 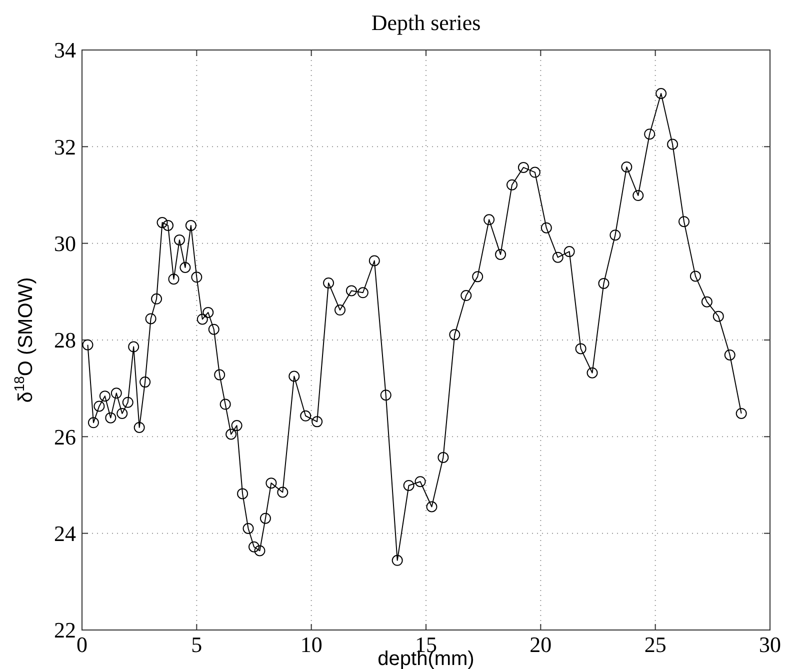 What do you see at coordinates (770, 644) in the screenshot?
I see `x-tick-label: 30` at bounding box center [770, 644].